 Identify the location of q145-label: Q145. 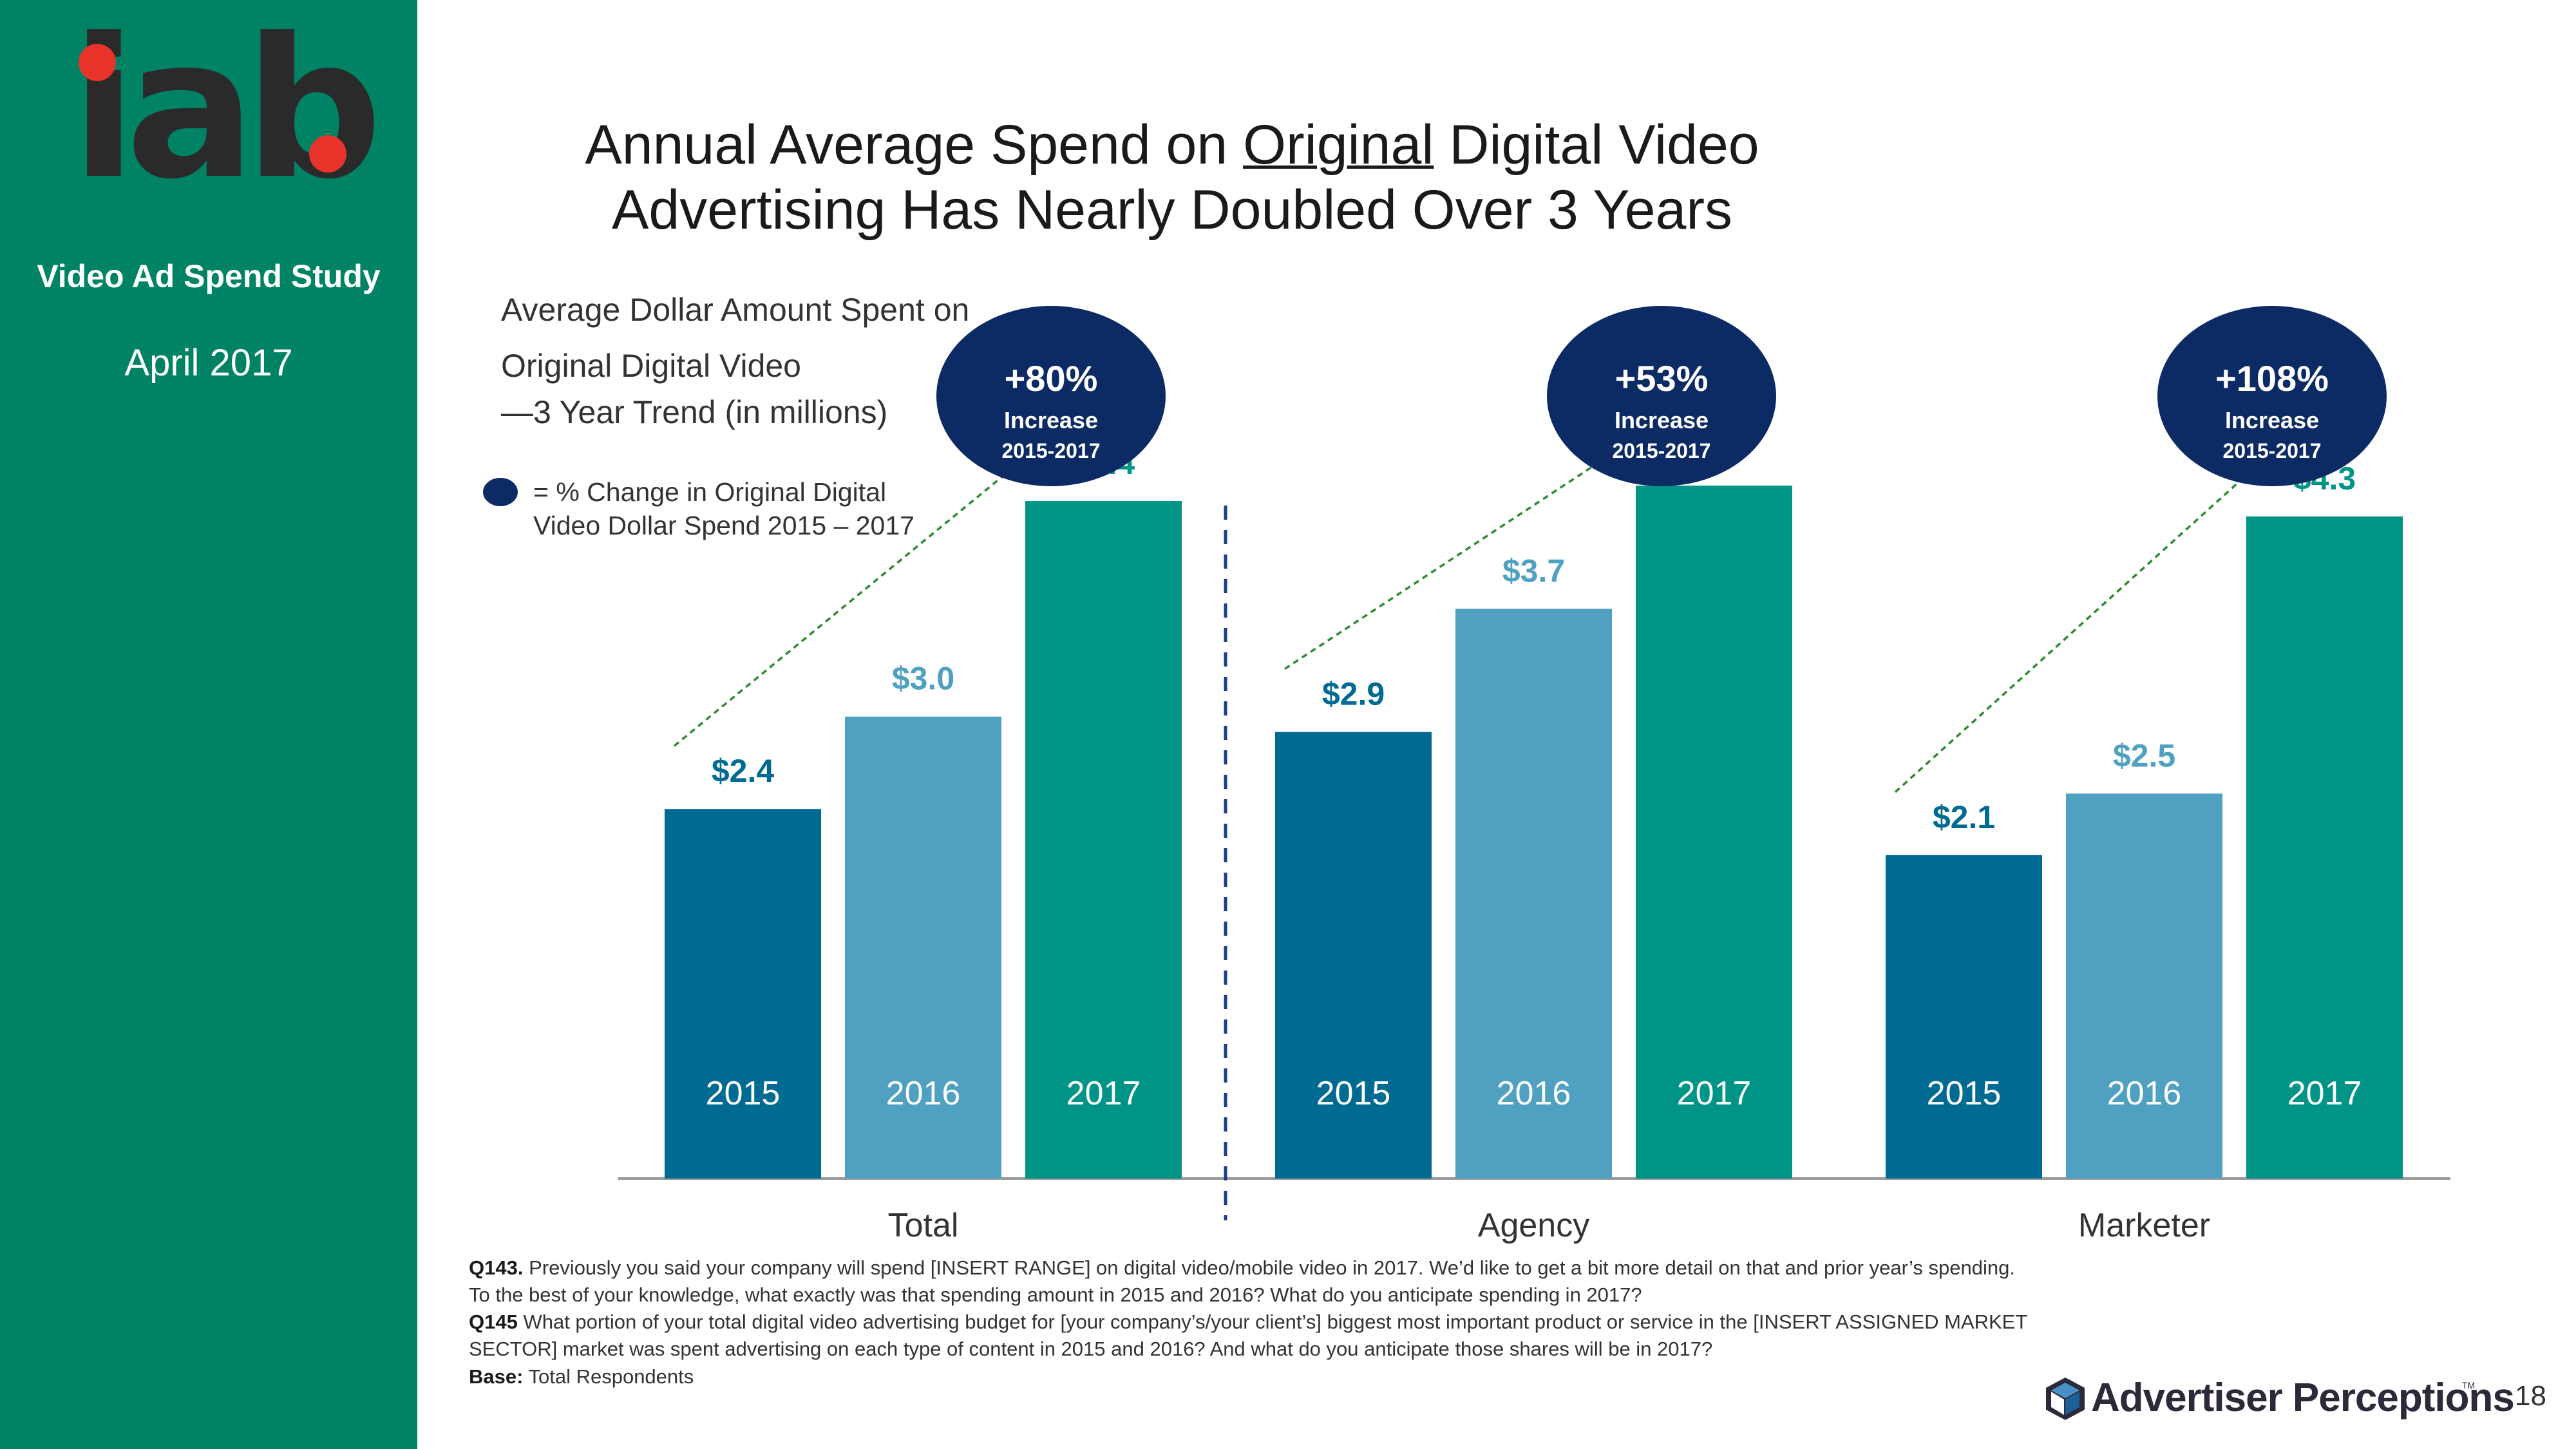
(494, 1322).